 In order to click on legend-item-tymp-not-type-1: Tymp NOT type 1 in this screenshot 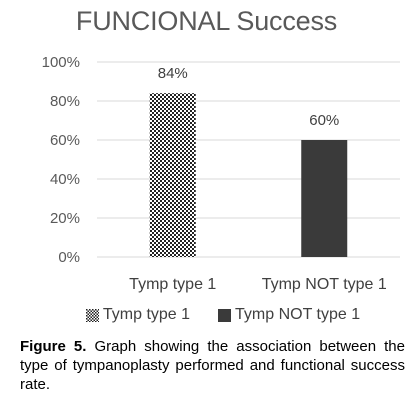, I will do `click(289, 315)`.